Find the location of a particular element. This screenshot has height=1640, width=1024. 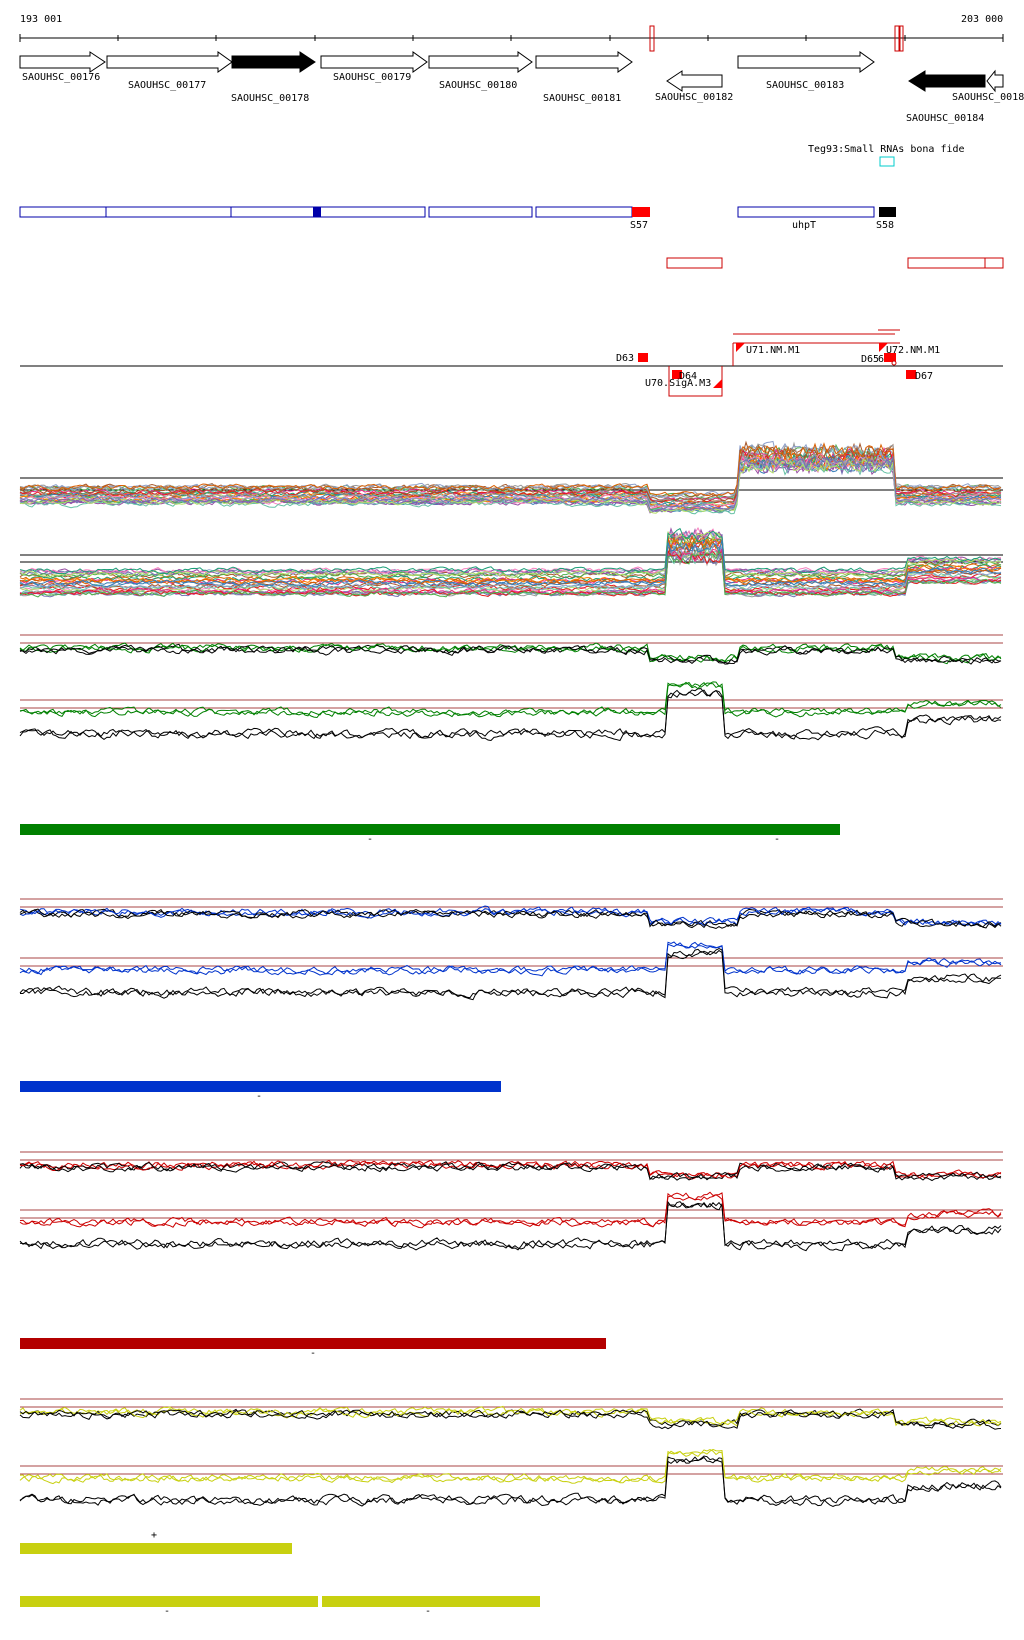

gene-label-00178: SAOUHSC_00178 is located at coordinates (270, 98).